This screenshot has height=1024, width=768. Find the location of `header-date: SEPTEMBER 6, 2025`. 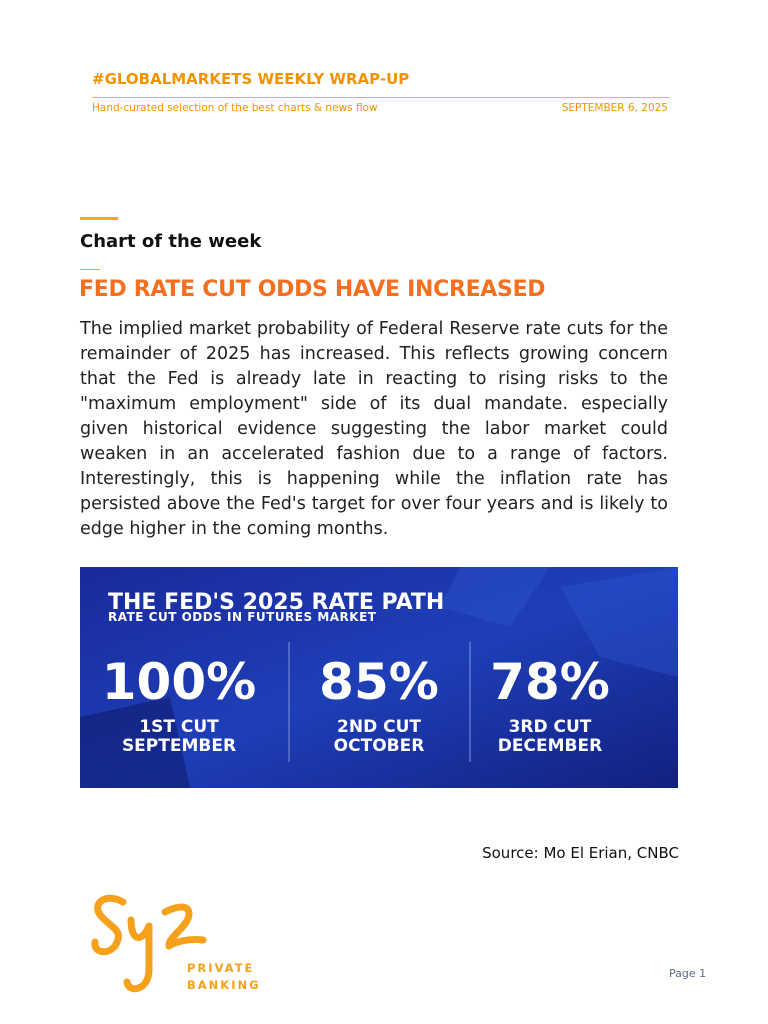

header-date: SEPTEMBER 6, 2025 is located at coordinates (614, 108).